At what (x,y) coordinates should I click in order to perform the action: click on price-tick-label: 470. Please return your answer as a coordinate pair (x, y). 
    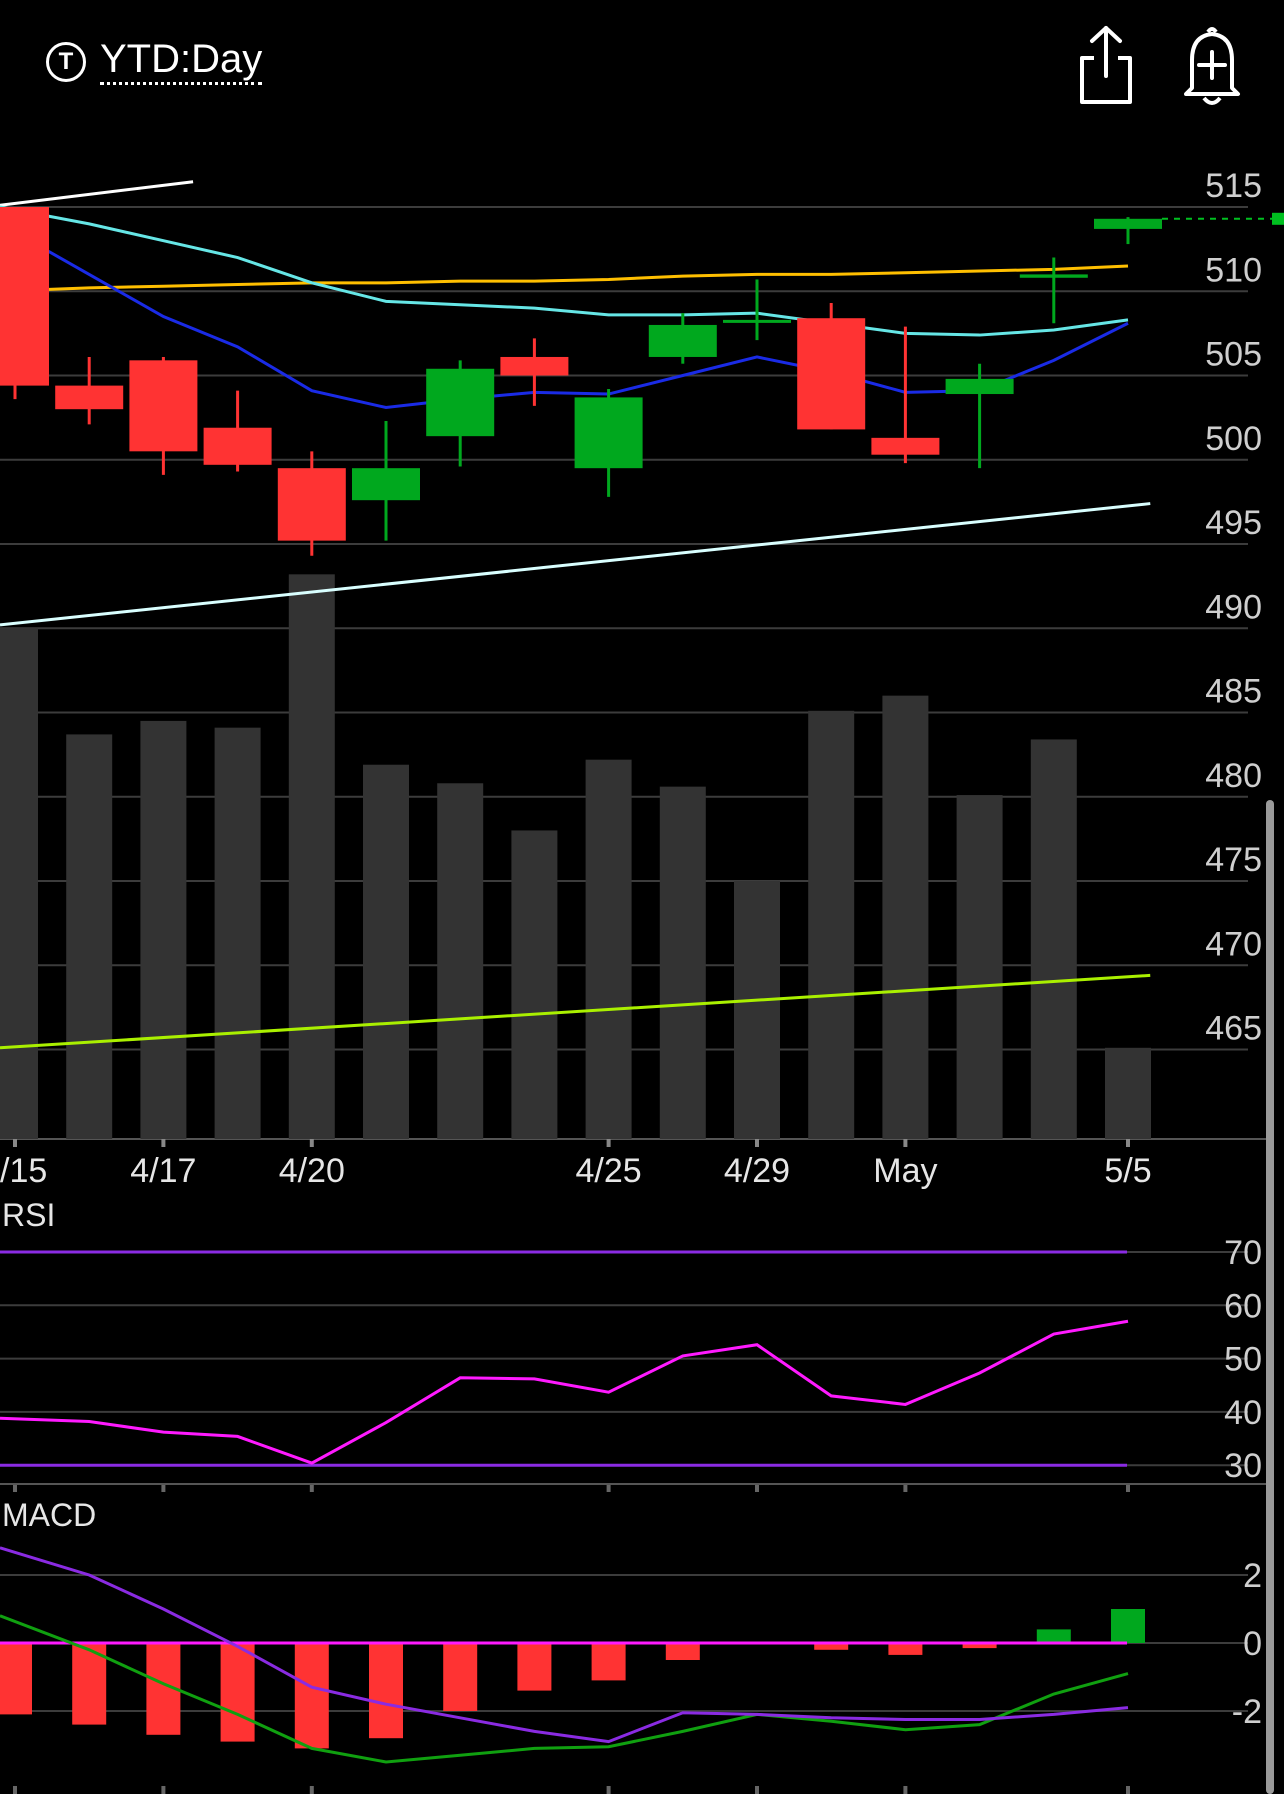
    Looking at the image, I should click on (1233, 944).